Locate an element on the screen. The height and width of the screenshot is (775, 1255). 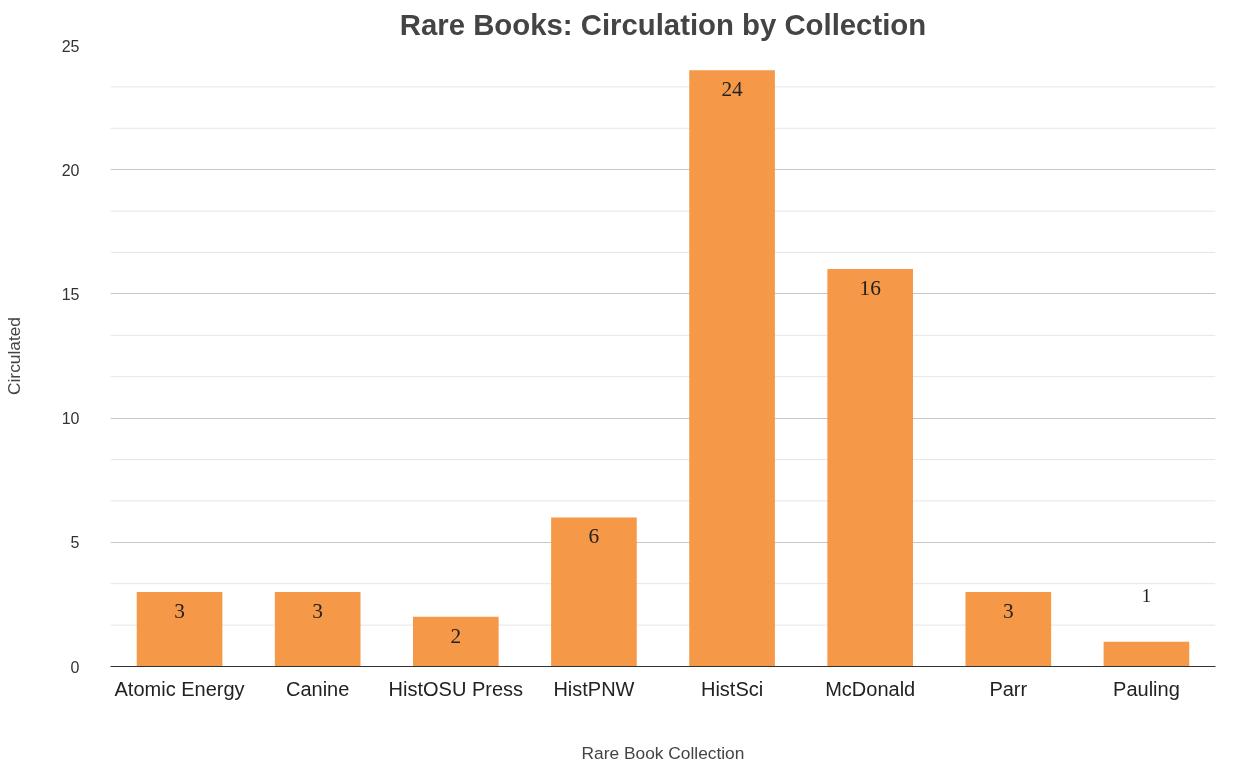
data-label: 2 is located at coordinates (456, 635).